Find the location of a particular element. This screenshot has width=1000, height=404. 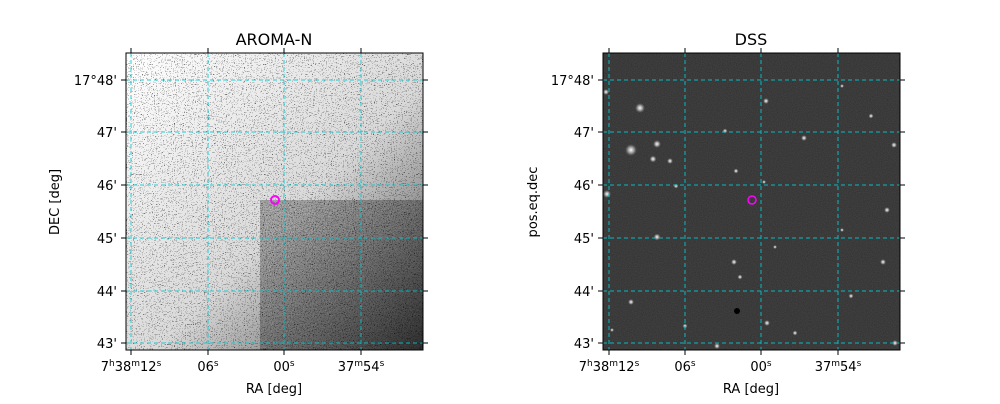

panel-title: AROMA-N is located at coordinates (274, 39).